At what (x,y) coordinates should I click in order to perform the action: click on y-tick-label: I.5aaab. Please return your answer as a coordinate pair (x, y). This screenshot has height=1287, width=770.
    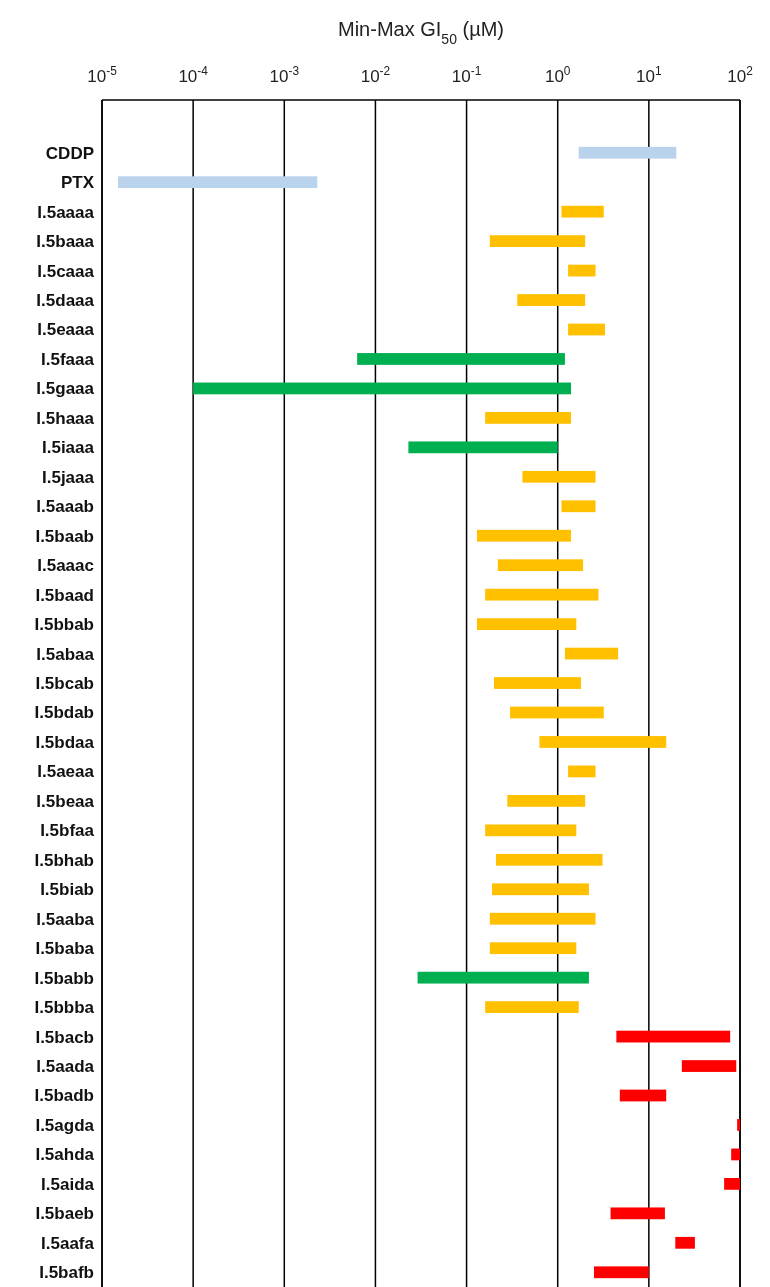
    Looking at the image, I should click on (65, 507).